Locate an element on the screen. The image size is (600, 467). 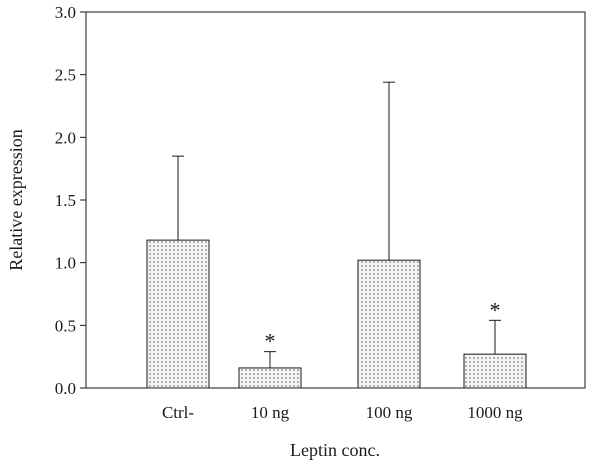
y-axis-label: Relative expression is located at coordinates (16, 199).